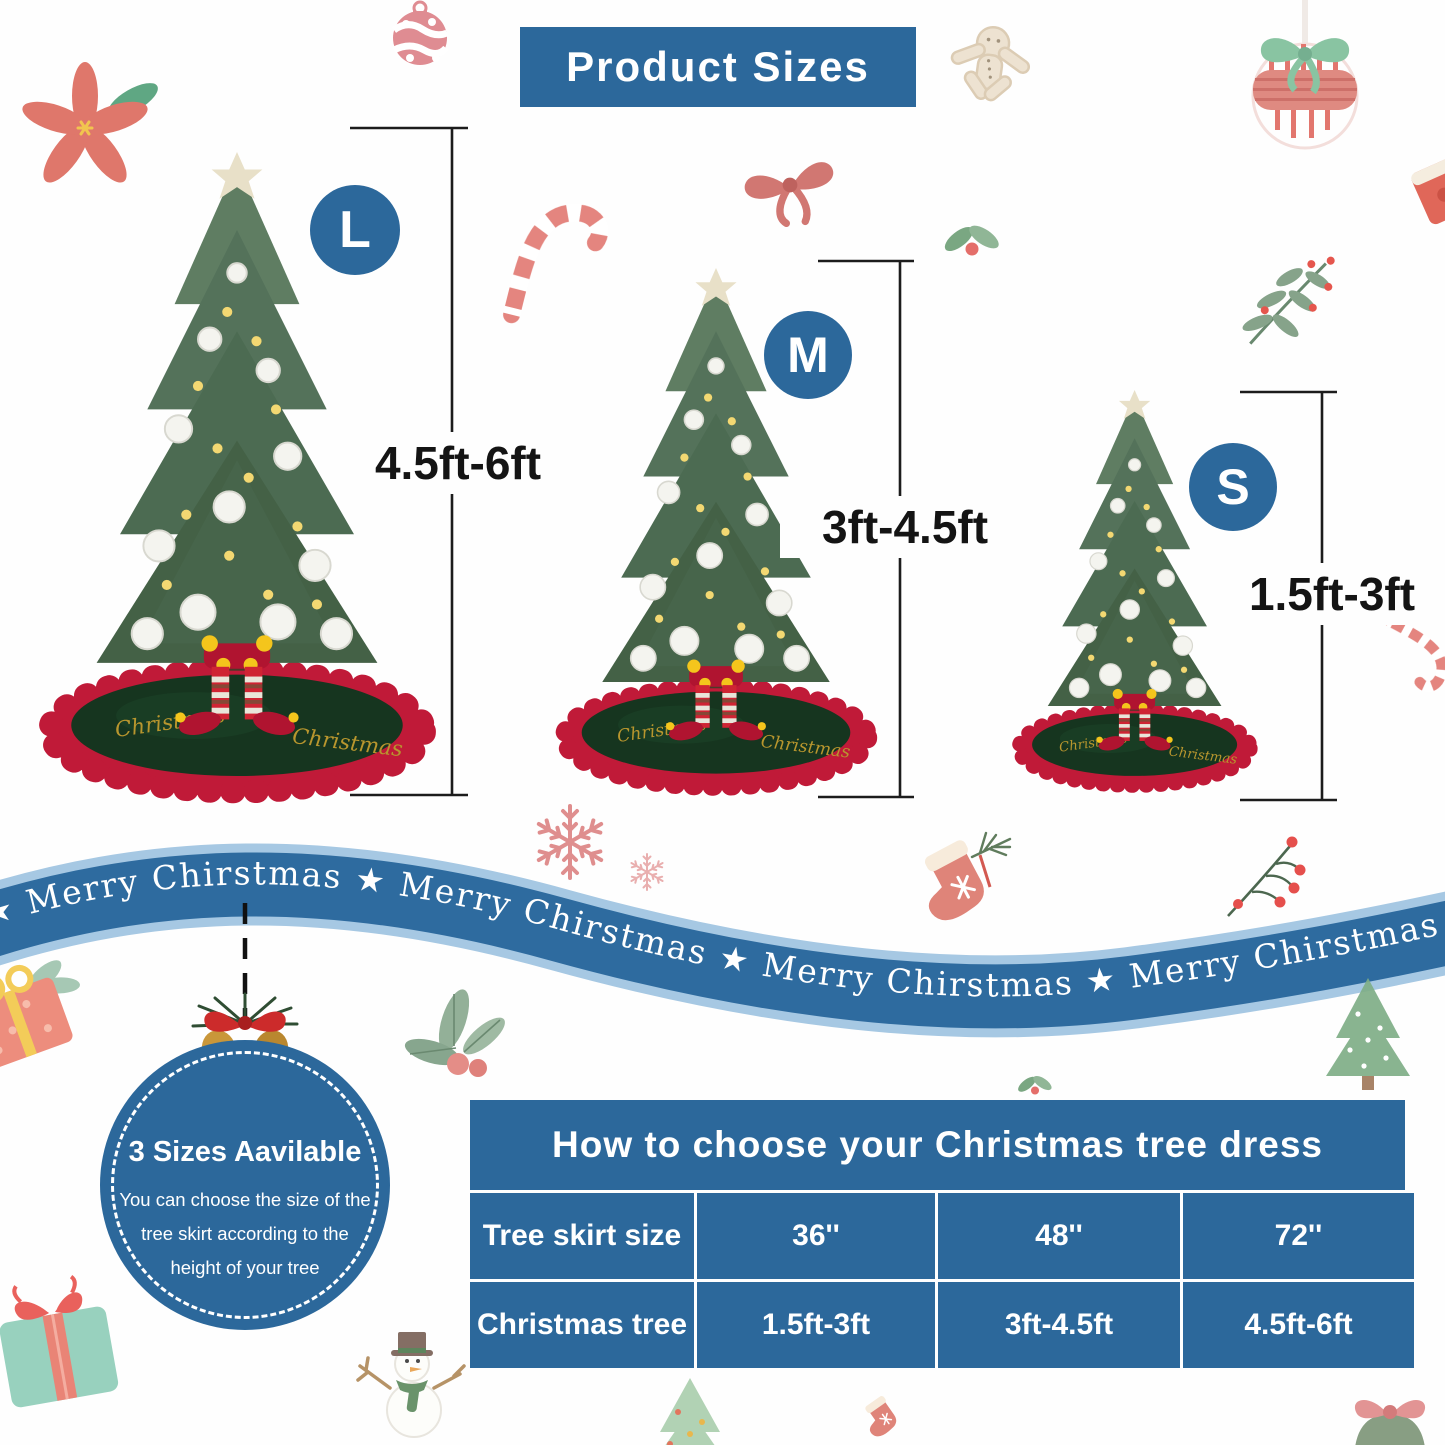 The width and height of the screenshot is (1445, 1445). I want to click on snowflake-small-icon, so click(647, 872).